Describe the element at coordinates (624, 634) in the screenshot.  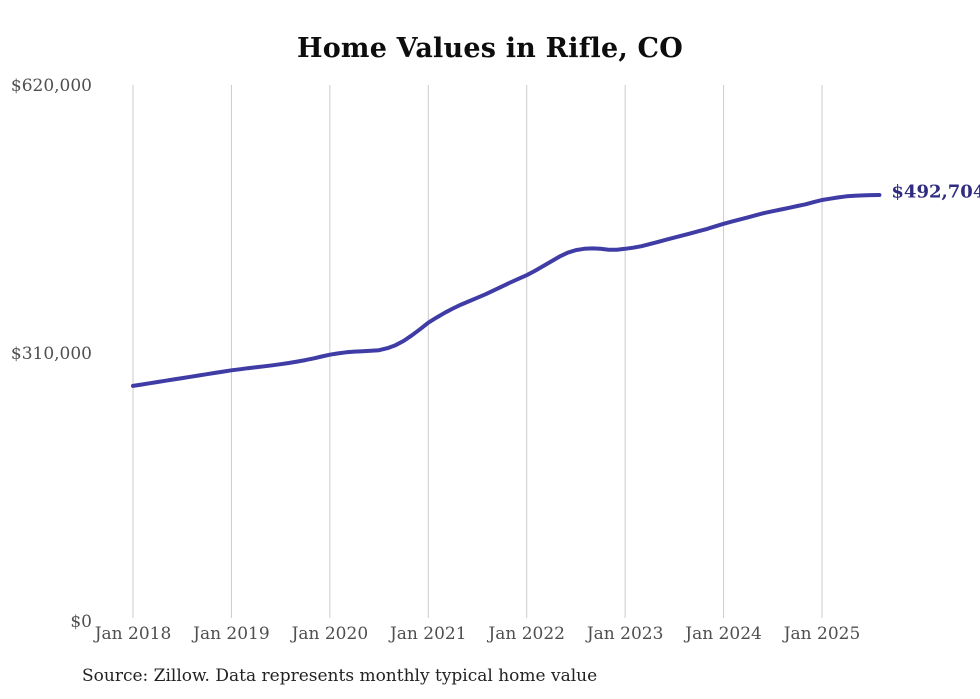
I see `x-tick-label: Jan 2023` at that location.